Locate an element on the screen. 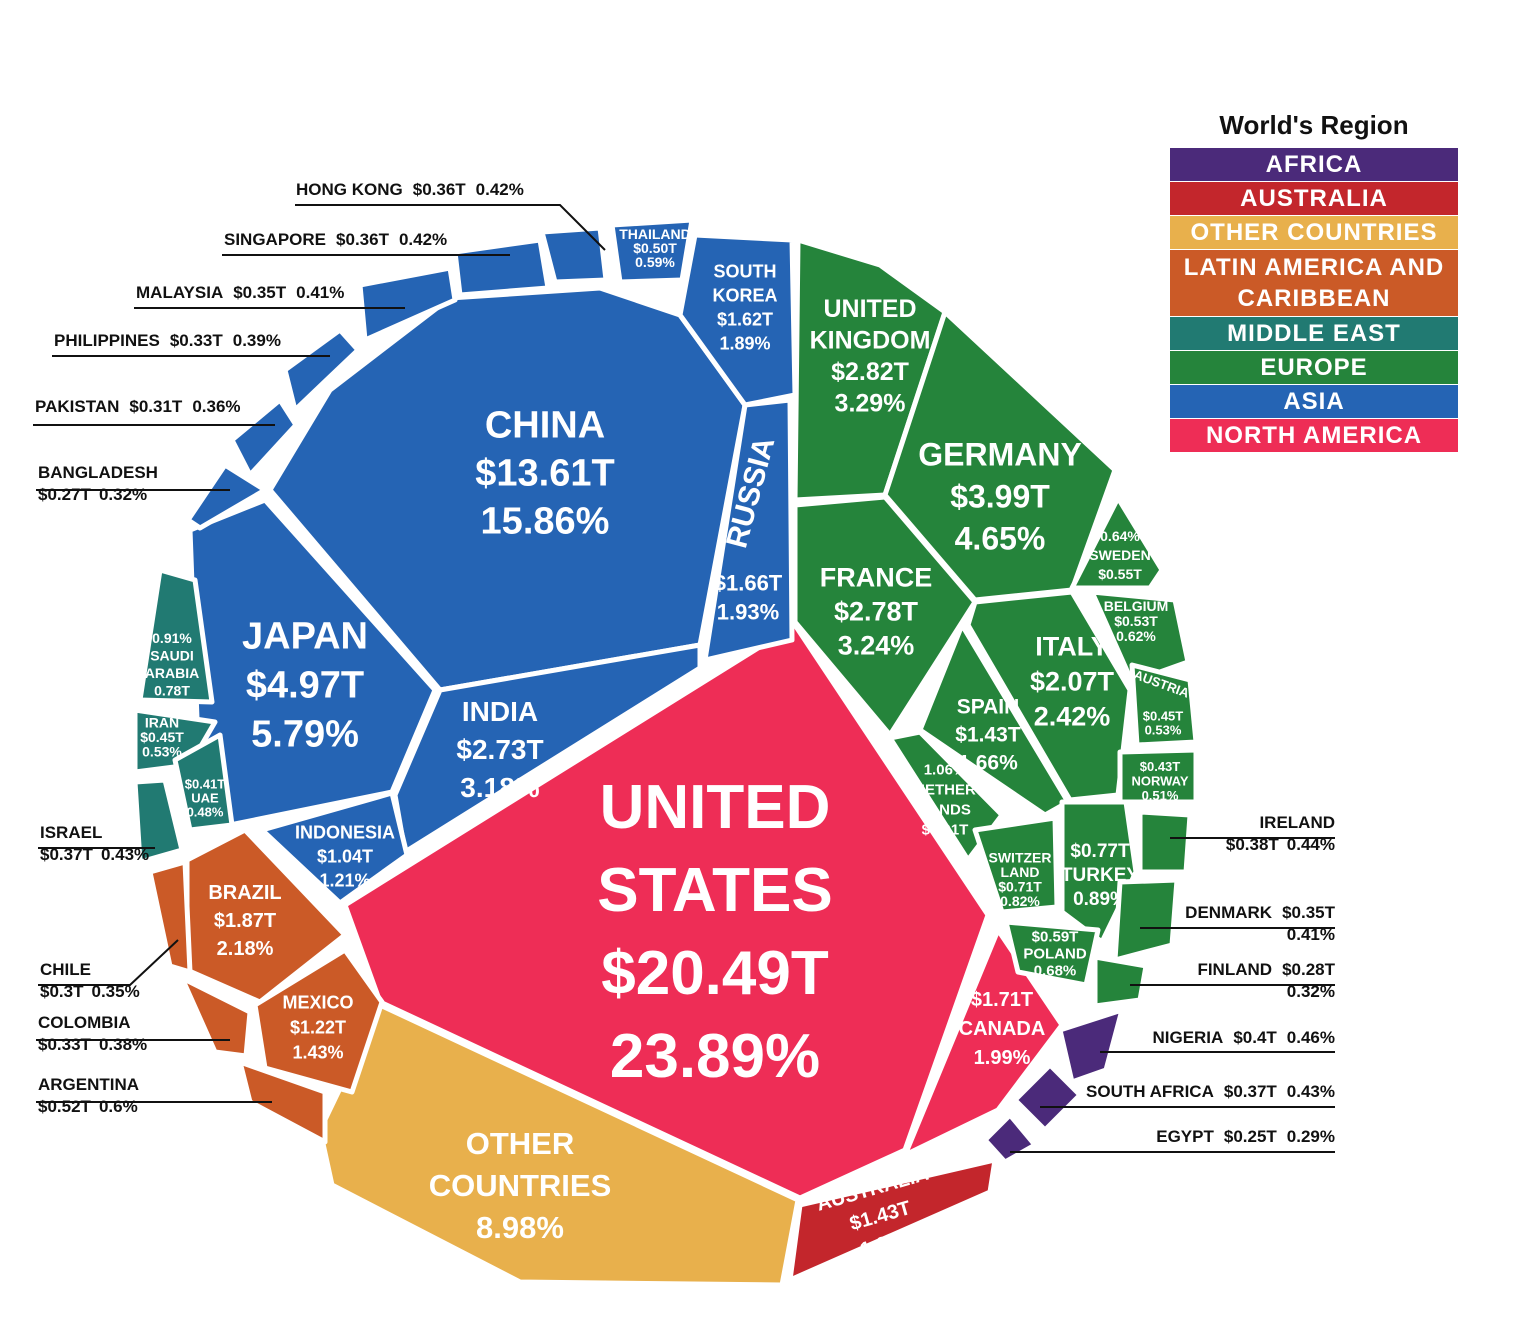 This screenshot has height=1330, width=1530. cell-russia: RUSSIA$1.66T 1.93% is located at coordinates (748, 530).